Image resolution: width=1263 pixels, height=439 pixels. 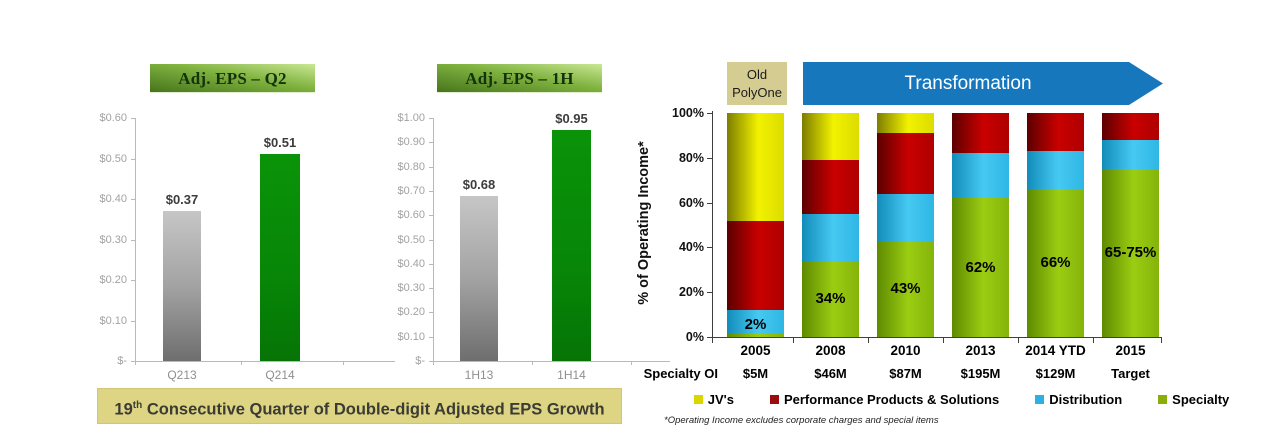 What do you see at coordinates (980, 373) in the screenshot?
I see `specialty-oi-value: $195M` at bounding box center [980, 373].